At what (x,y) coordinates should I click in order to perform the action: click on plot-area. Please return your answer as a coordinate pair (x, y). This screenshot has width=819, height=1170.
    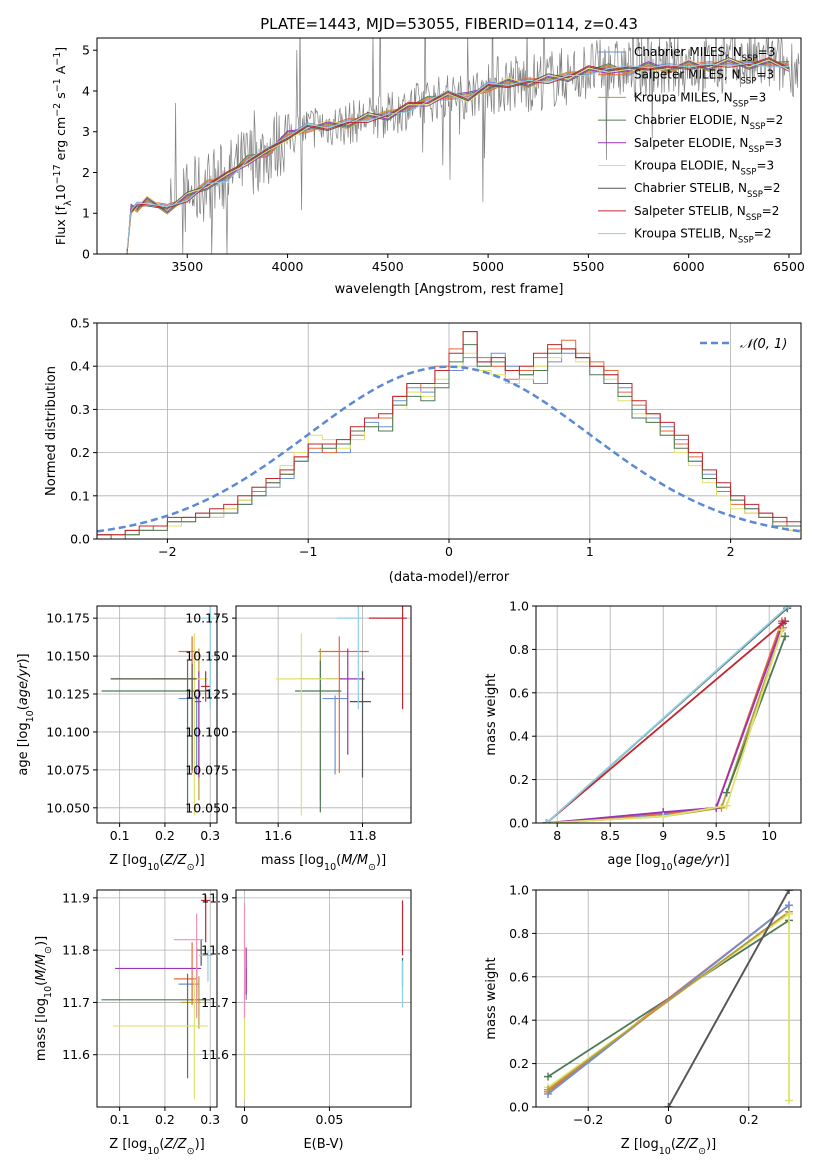
    Looking at the image, I should click on (158, 711).